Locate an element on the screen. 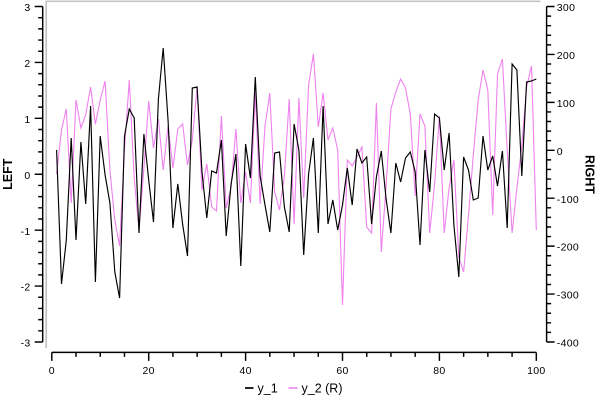 The width and height of the screenshot is (600, 400). svg-text: 200 is located at coordinates (566, 56).